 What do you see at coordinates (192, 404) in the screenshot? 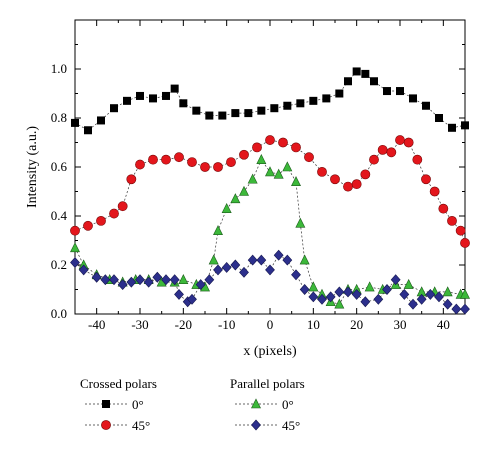
I see `legend: Crossed polars 0° 45° Parallel polars 0° 45°` at bounding box center [192, 404].